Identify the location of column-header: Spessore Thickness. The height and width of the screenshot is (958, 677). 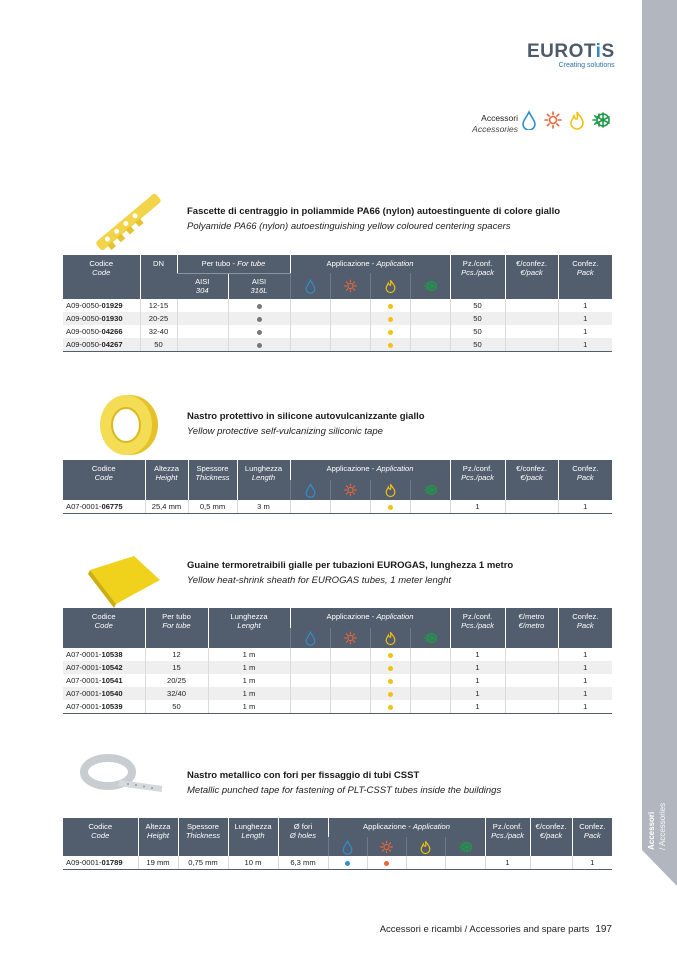
(212, 480).